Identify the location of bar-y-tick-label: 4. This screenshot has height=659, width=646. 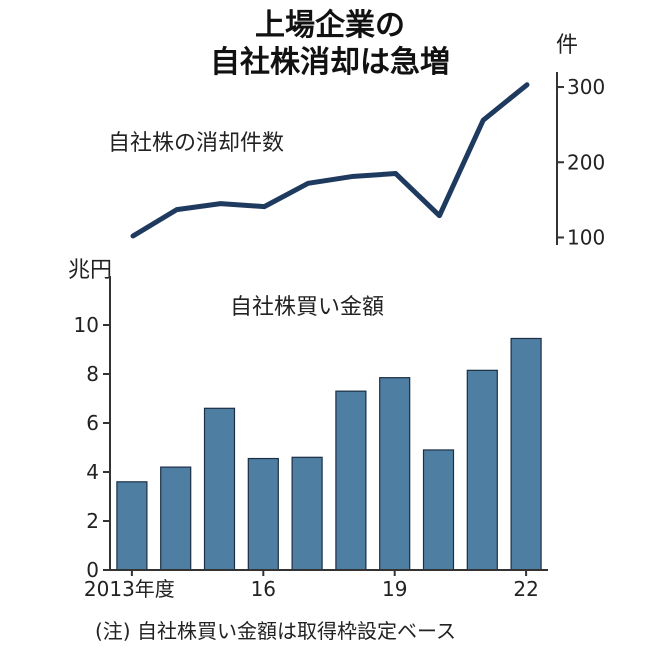
(92, 472).